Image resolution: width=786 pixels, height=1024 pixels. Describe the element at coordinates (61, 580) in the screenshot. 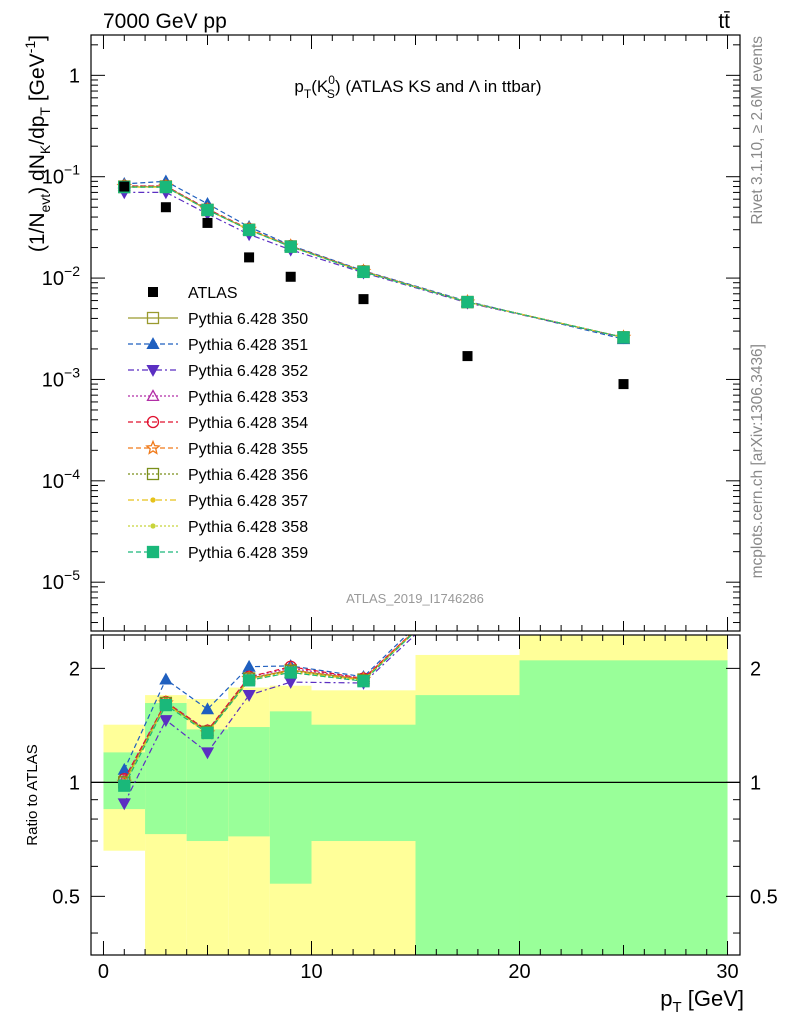

I see `y-tick-label: 10⁻⁵` at that location.